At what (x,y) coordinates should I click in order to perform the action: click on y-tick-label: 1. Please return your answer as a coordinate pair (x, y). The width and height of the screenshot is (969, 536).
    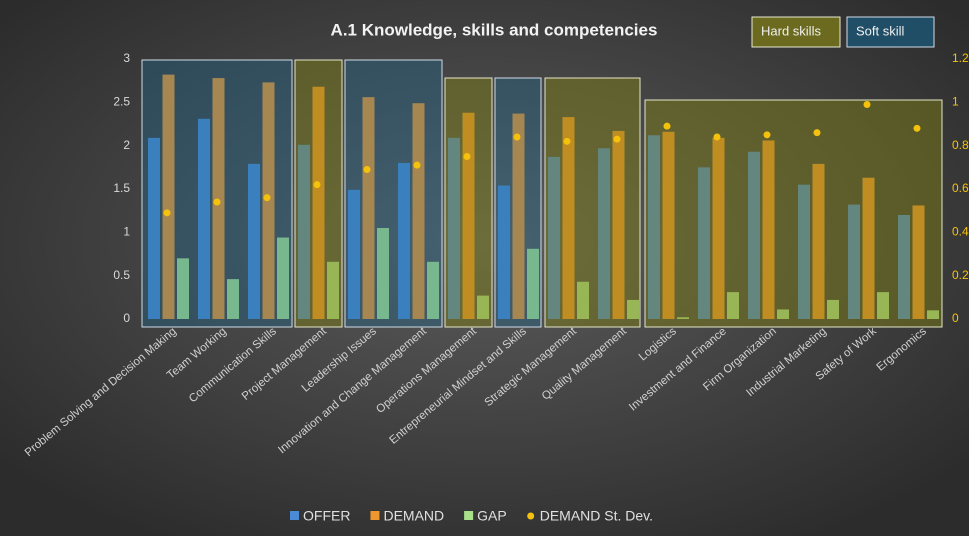
    Looking at the image, I should click on (126, 232).